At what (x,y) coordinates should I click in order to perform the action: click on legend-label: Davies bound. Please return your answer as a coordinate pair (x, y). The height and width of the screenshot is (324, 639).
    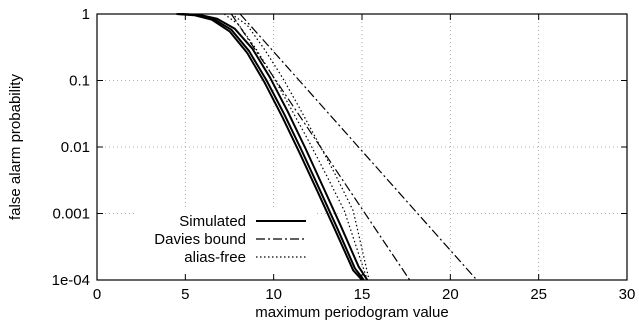
    Looking at the image, I should click on (200, 239).